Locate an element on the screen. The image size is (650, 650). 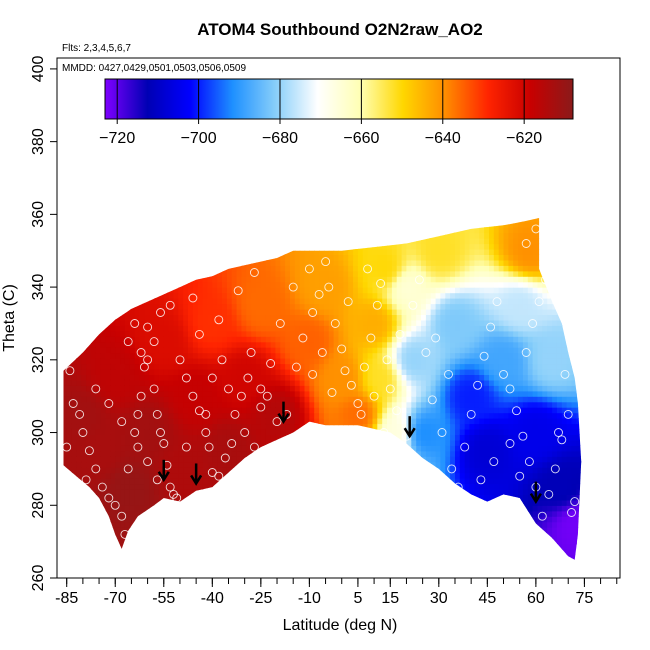
x-tick-label: 5 is located at coordinates (357, 598).